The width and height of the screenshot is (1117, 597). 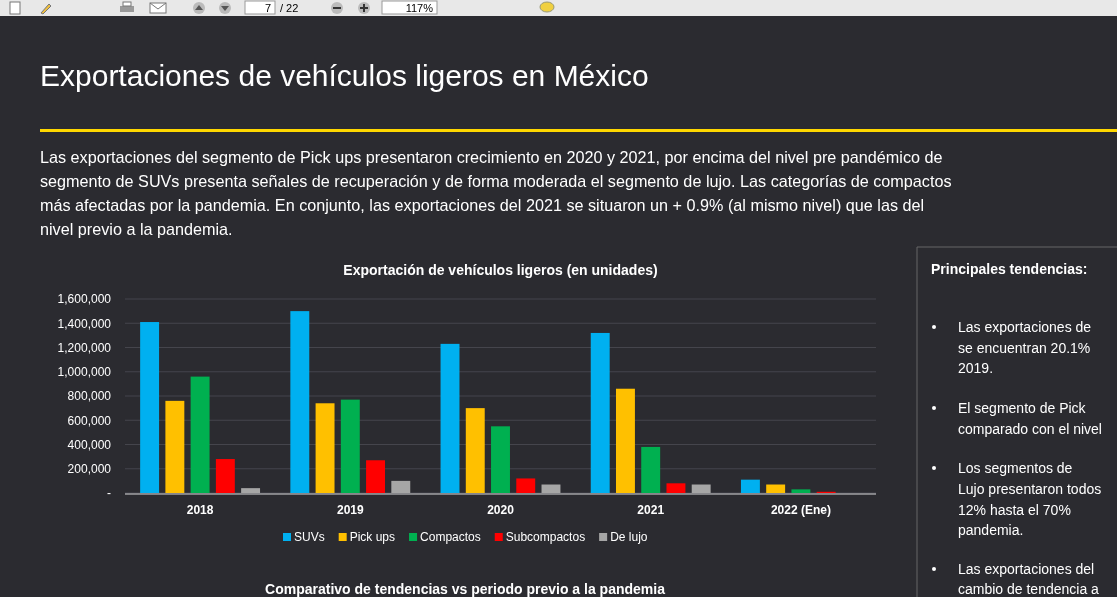 What do you see at coordinates (651, 509) in the screenshot?
I see `x-tick-label: 2021` at bounding box center [651, 509].